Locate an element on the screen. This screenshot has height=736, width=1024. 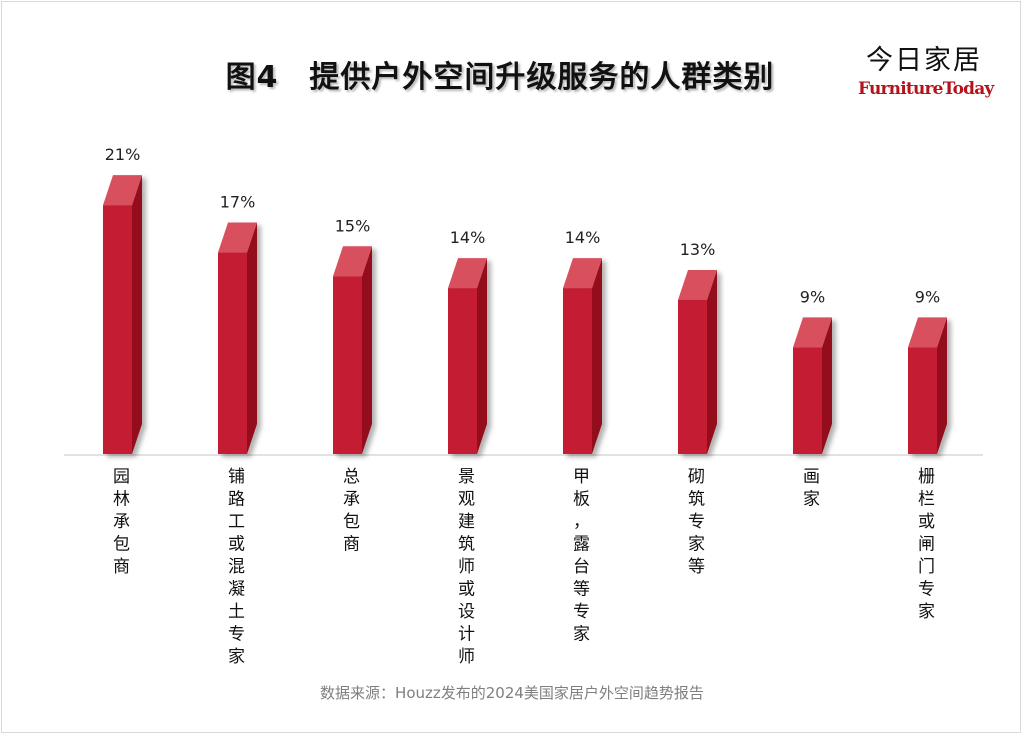
source-note: 数据来源：Houzz发布的2024美国家居户外空间趋势报告 is located at coordinates (512, 693).